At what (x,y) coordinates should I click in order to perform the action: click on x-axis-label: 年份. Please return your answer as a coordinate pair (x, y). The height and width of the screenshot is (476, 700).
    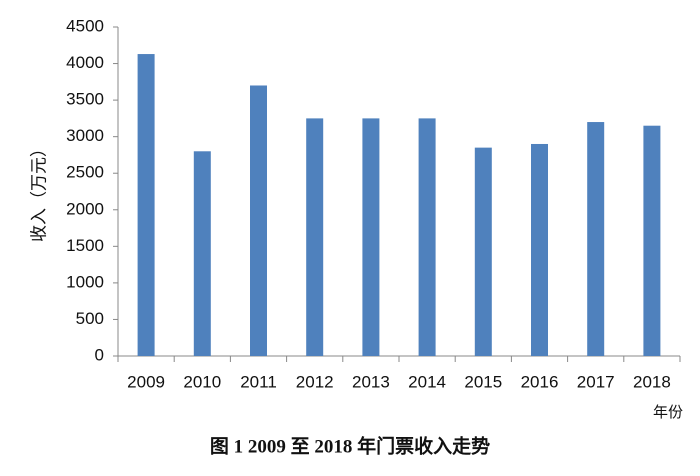
    Looking at the image, I should click on (668, 412).